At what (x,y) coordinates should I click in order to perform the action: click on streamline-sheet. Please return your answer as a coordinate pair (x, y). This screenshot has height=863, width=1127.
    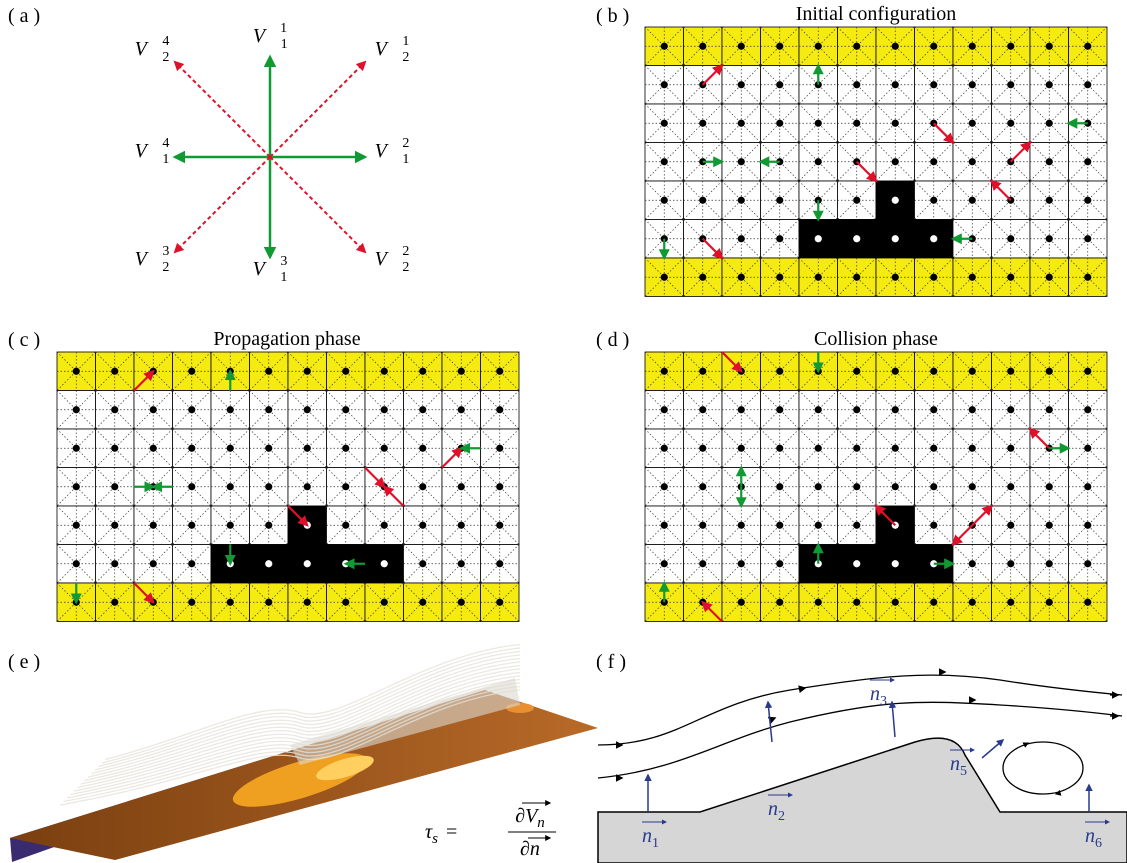
    Looking at the image, I should click on (405, 721).